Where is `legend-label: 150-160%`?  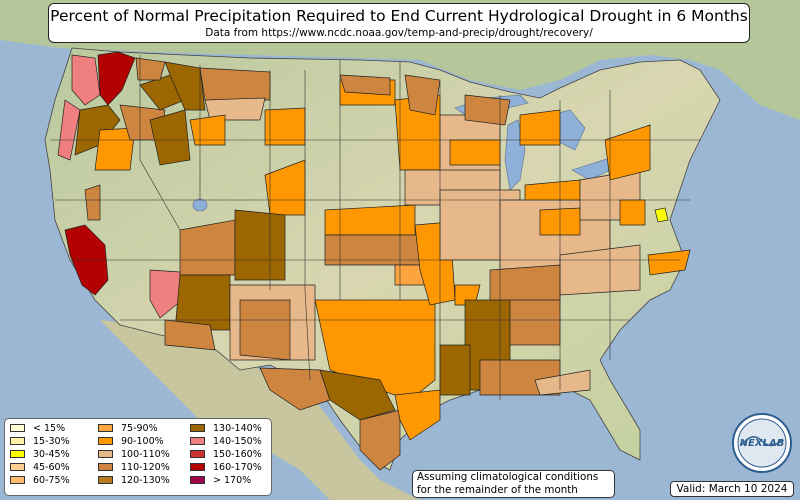
legend-label: 150-160% is located at coordinates (237, 454).